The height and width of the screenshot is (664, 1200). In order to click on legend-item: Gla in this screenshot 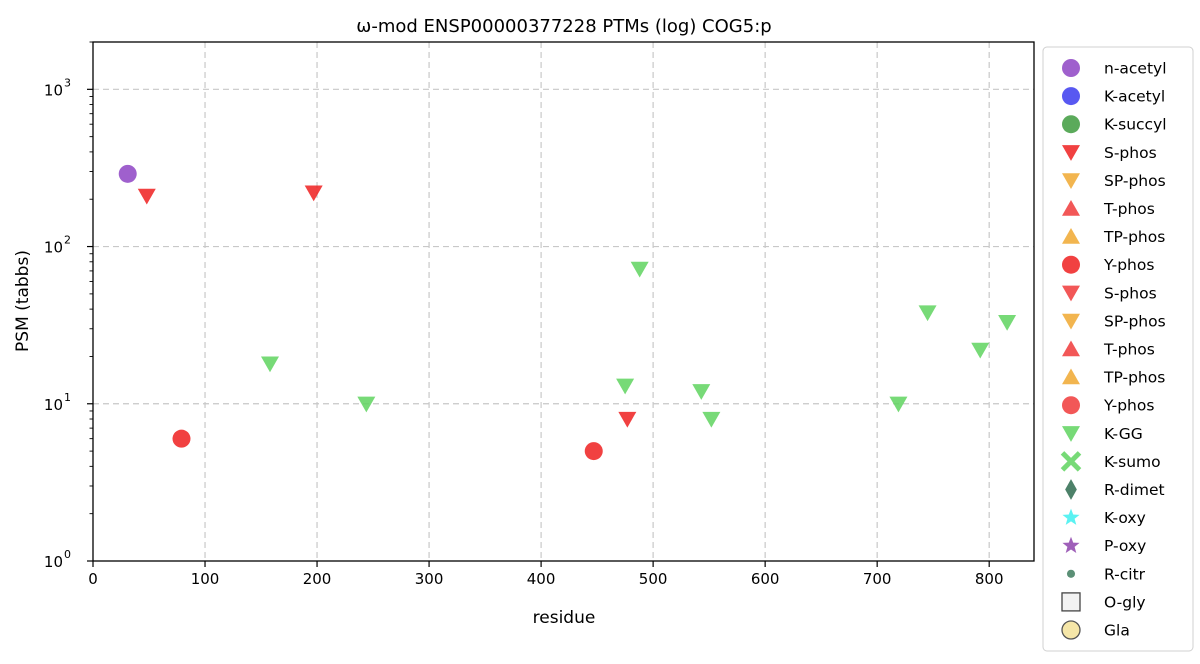, I will do `click(1095, 630)`.